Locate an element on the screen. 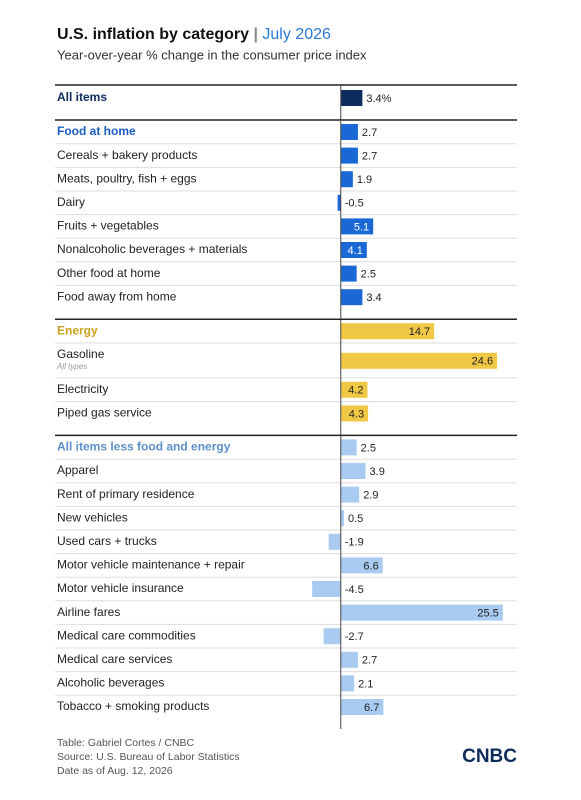 This screenshot has width=581, height=800. value-label: 25.5 is located at coordinates (487, 614).